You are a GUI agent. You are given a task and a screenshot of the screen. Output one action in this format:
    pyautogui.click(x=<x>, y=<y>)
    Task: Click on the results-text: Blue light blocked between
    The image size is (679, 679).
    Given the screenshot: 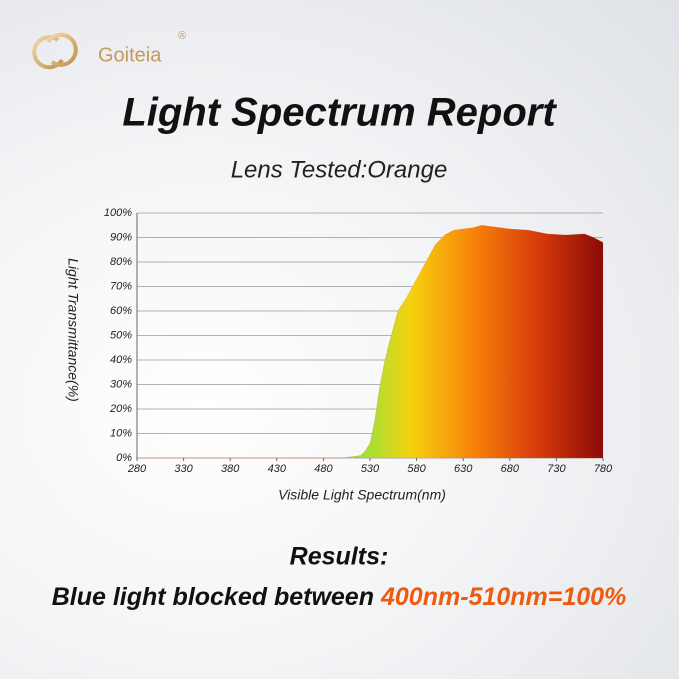 What is the action you would take?
    pyautogui.click(x=213, y=597)
    